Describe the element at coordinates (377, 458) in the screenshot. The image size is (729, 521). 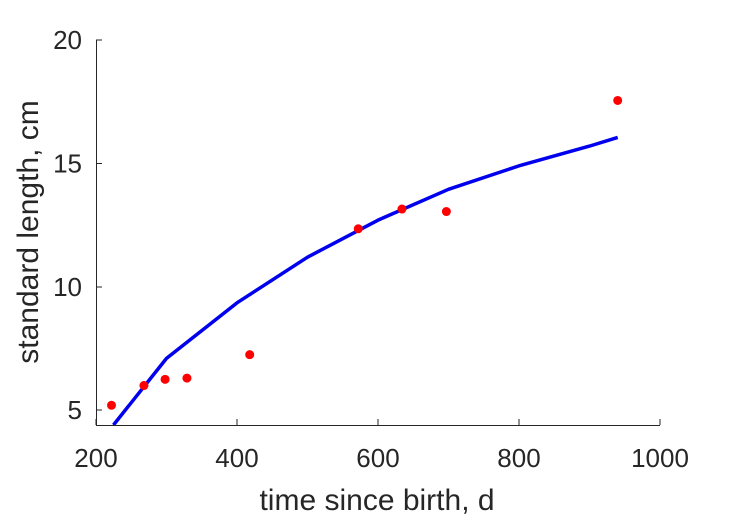
I see `x-tick-label: 600` at that location.